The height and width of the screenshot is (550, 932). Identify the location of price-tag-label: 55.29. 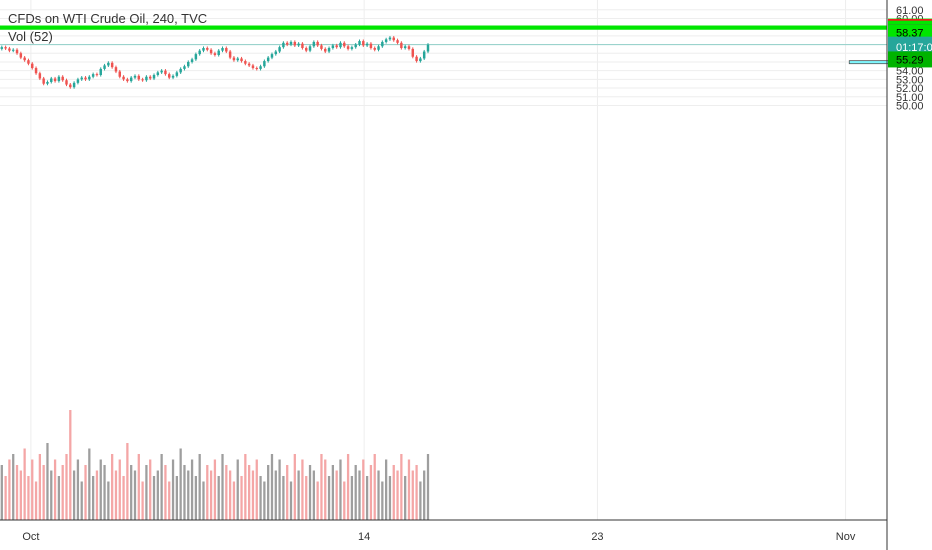
(910, 60).